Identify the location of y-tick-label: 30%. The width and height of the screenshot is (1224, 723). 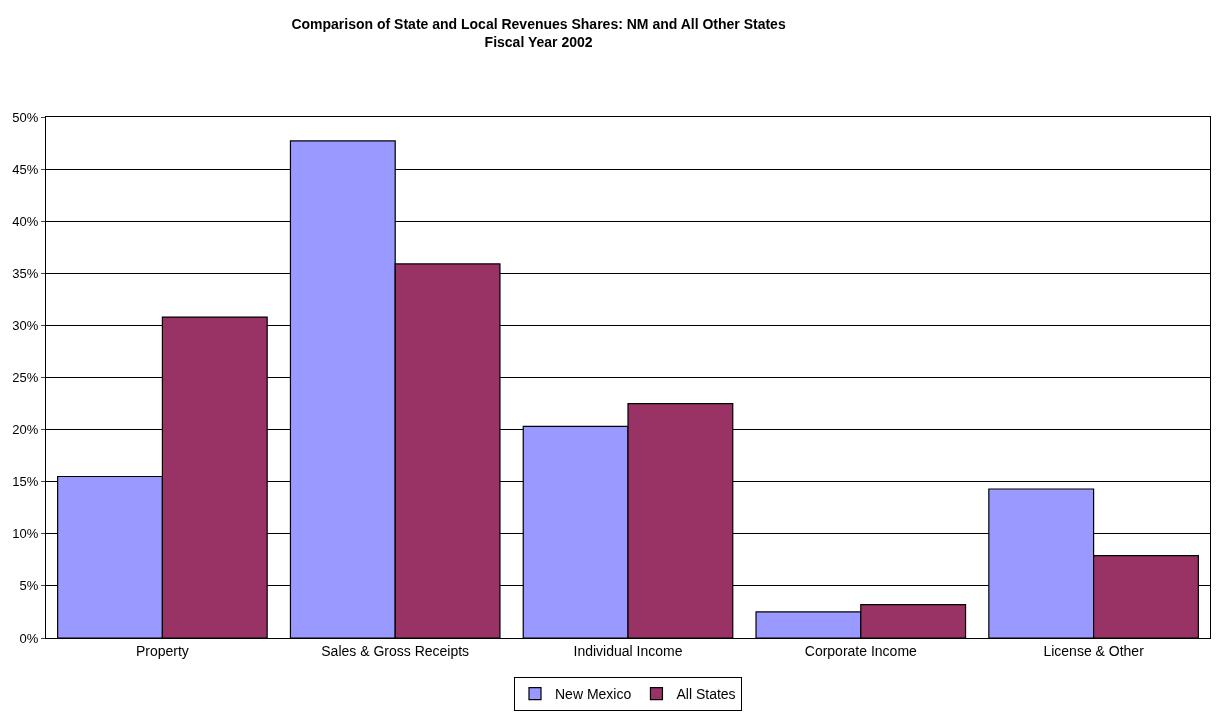
(25, 325).